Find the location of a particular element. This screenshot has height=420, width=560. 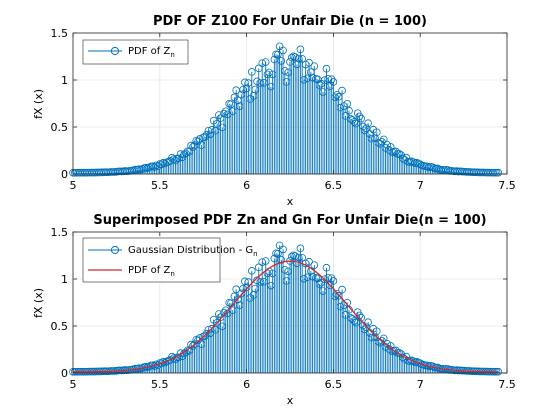

legend-entry-label: Gaussian Distribution - Gn is located at coordinates (193, 251).